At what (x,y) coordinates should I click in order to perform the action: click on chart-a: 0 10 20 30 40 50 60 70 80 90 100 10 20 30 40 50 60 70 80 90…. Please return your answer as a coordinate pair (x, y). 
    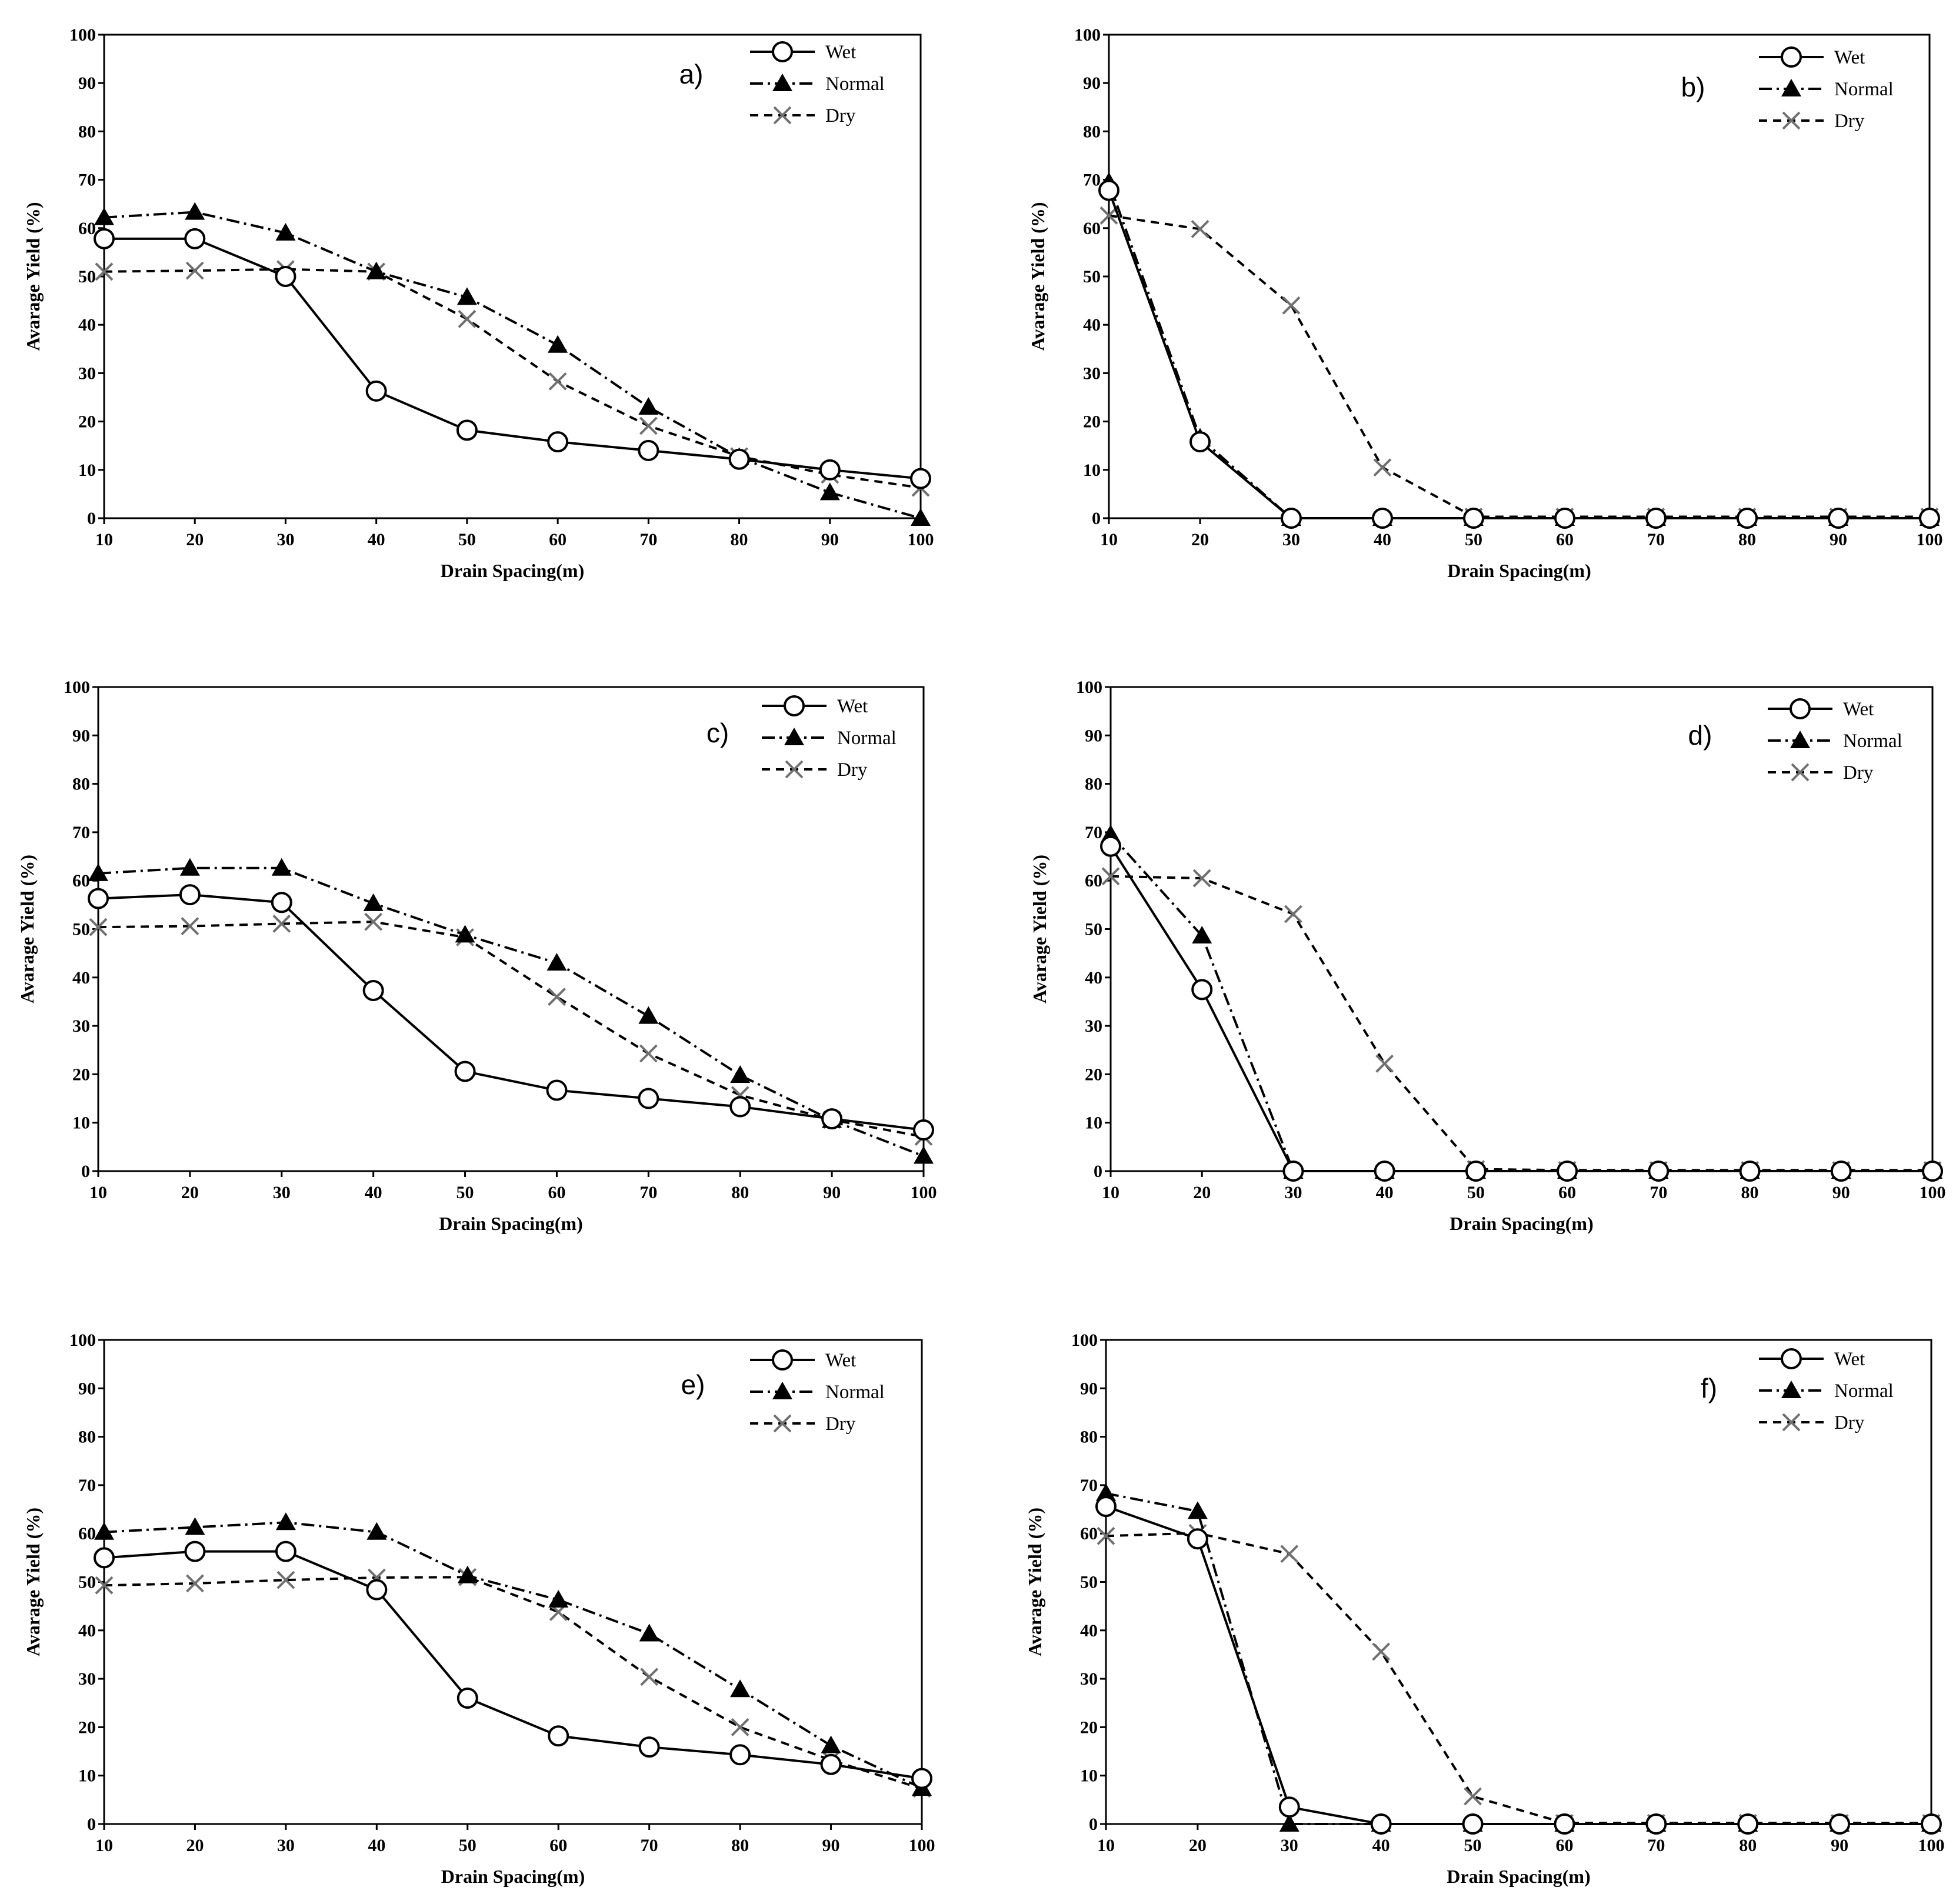
    Looking at the image, I should click on (478, 303).